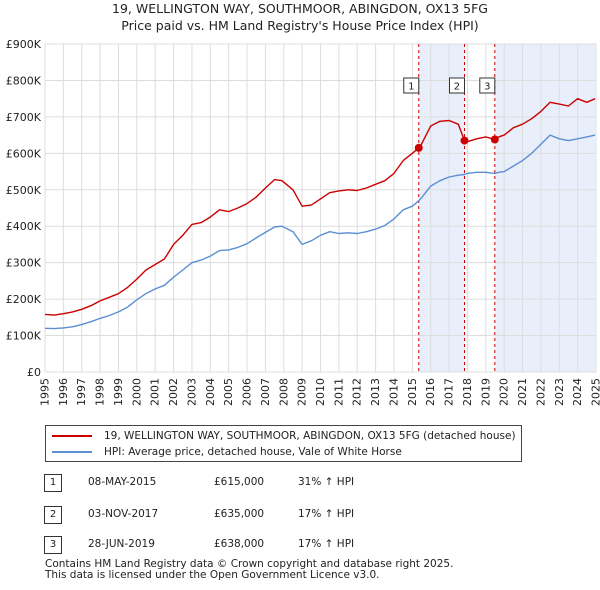 Image resolution: width=600 pixels, height=590 pixels. Describe the element at coordinates (430, 392) in the screenshot. I see `x-tick-label: 2016` at that location.